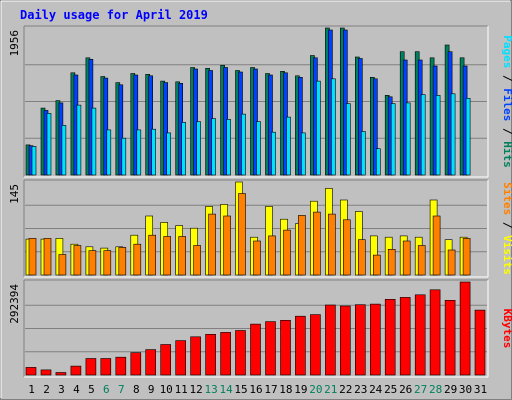 The width and height of the screenshot is (512, 400). I want to click on day-label-26: 26, so click(405, 389).